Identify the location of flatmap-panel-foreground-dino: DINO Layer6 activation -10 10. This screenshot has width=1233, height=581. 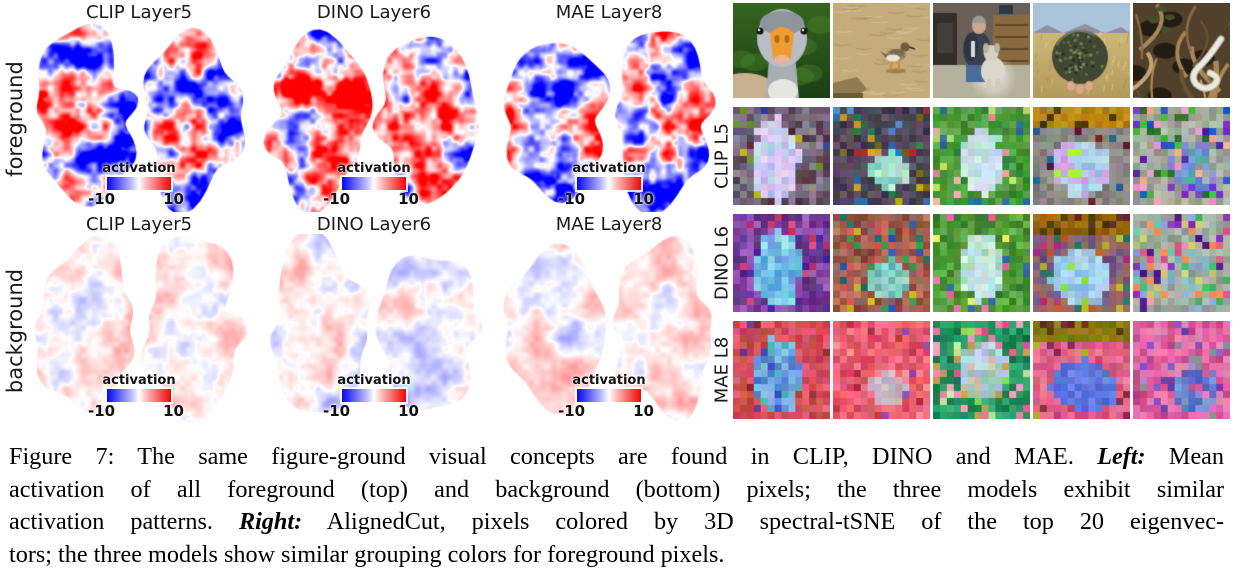
(374, 108).